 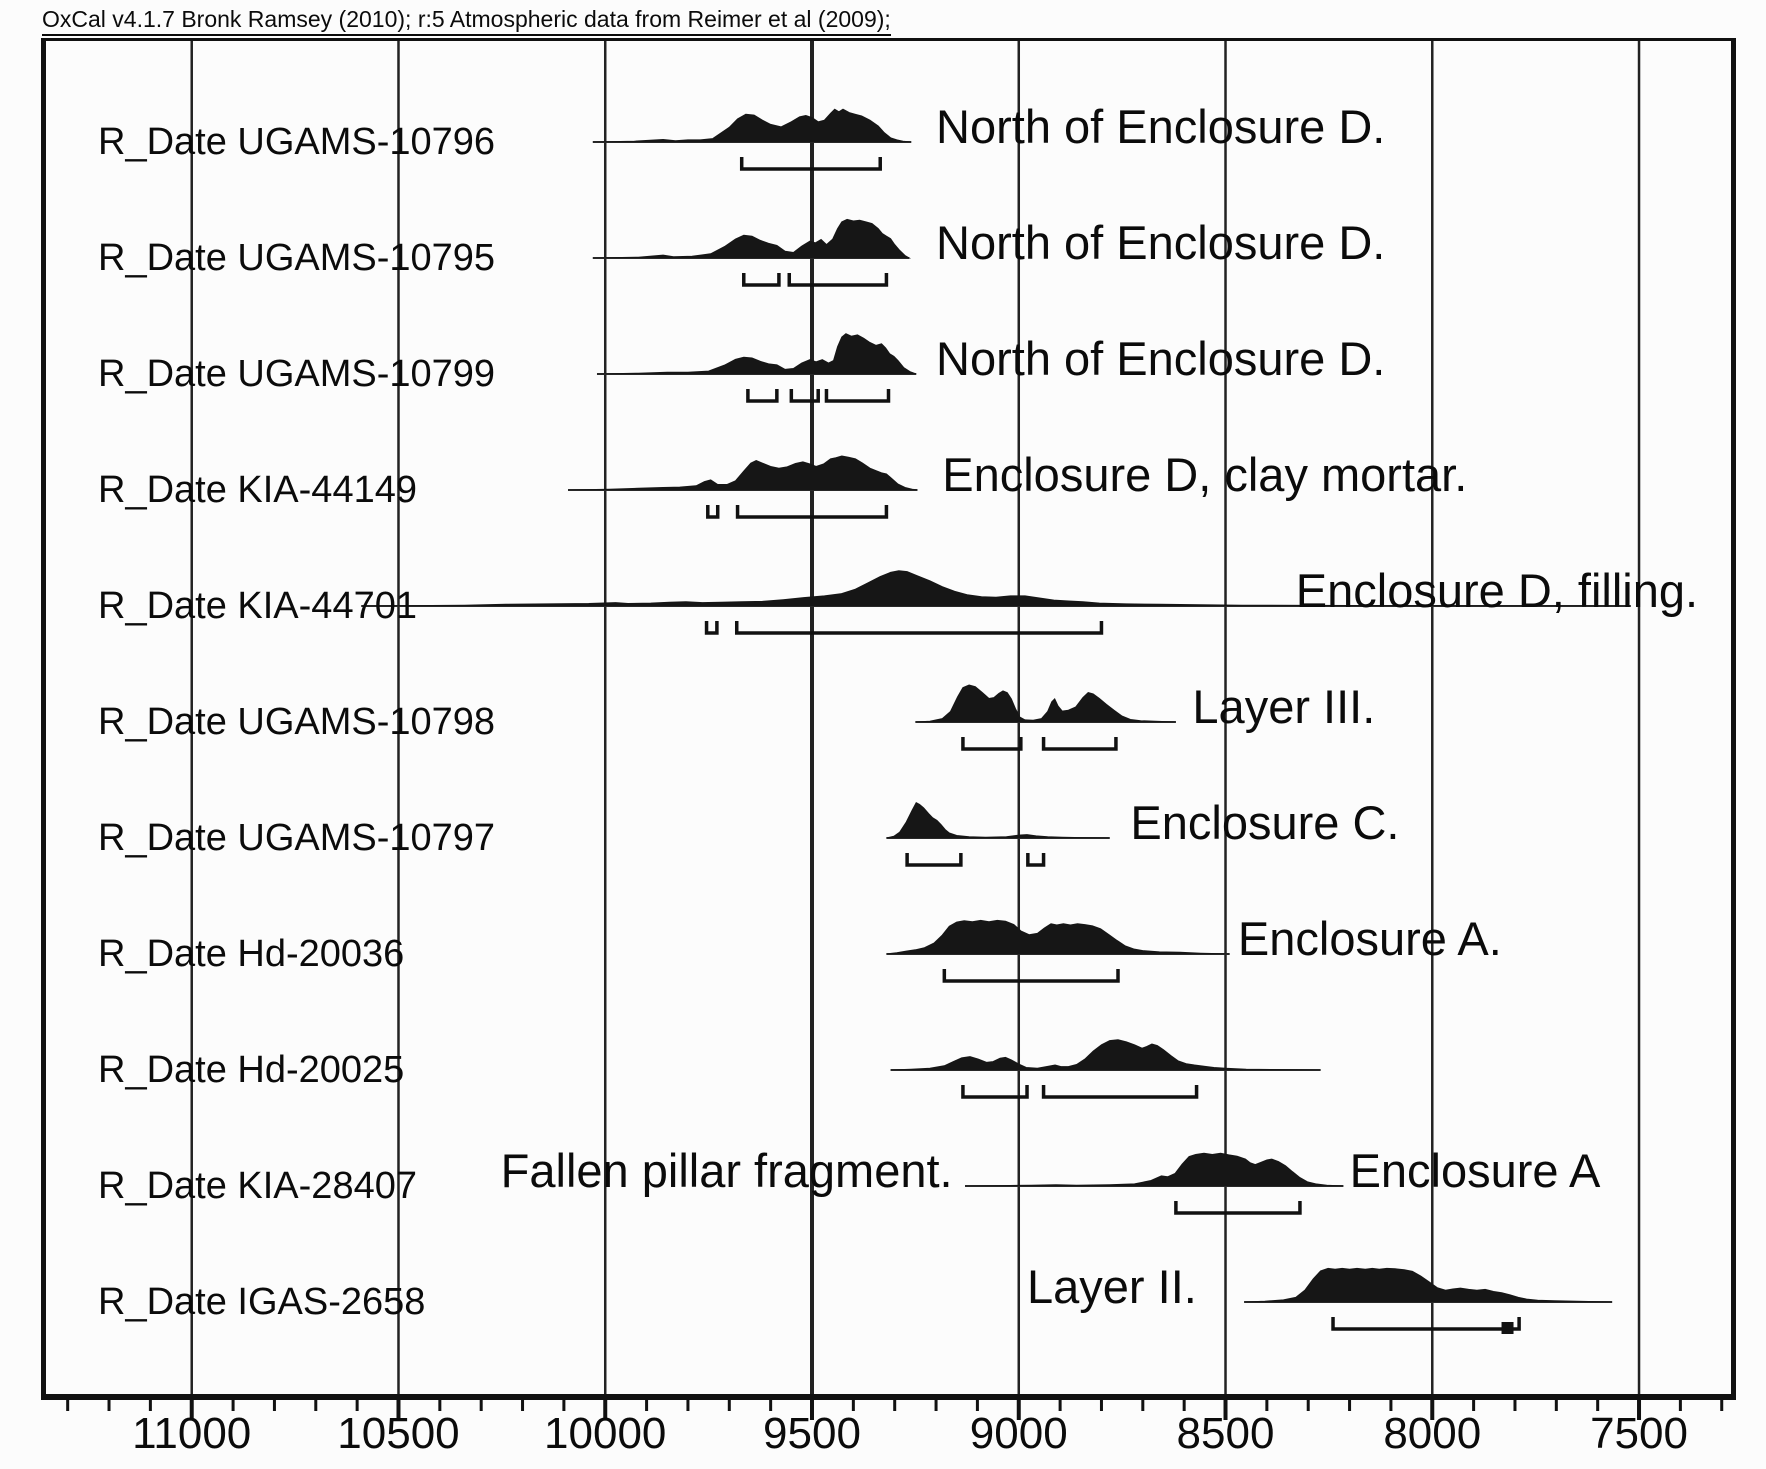 What do you see at coordinates (257, 606) in the screenshot?
I see `row-label: R_Date KIA-44701` at bounding box center [257, 606].